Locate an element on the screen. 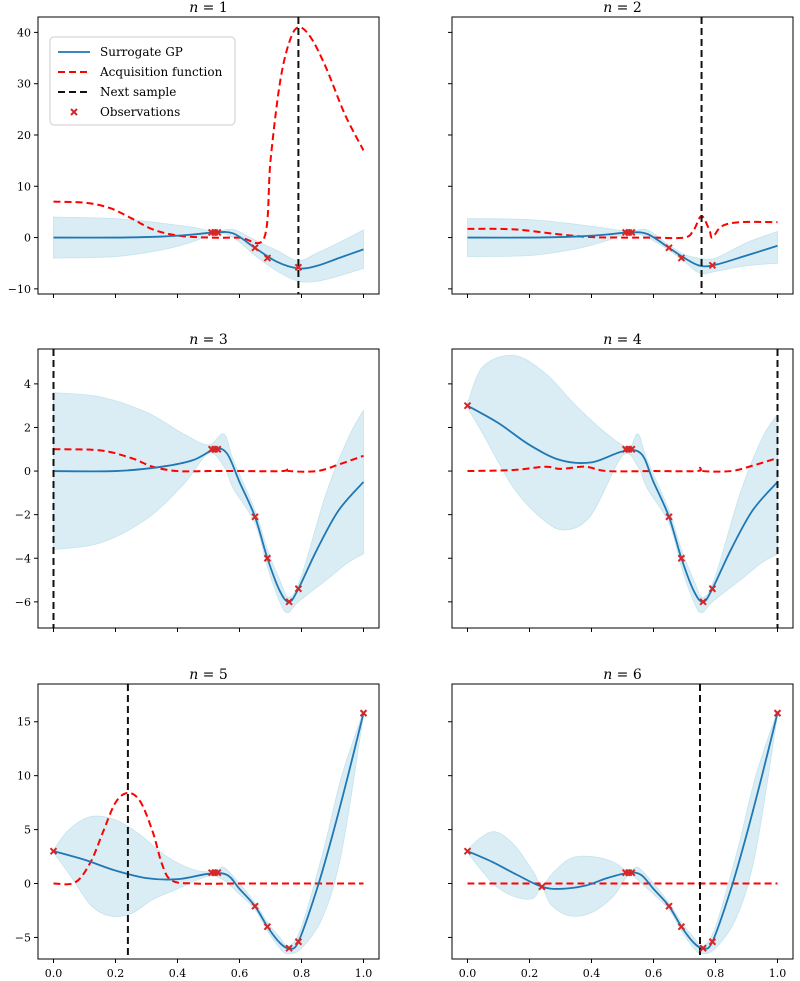 Image resolution: width=800 pixels, height=981 pixels. legend-label: Next sample is located at coordinates (138, 92).